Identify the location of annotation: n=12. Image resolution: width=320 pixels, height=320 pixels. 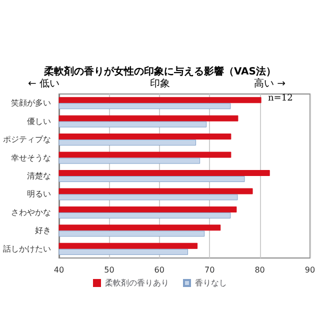
(280, 99).